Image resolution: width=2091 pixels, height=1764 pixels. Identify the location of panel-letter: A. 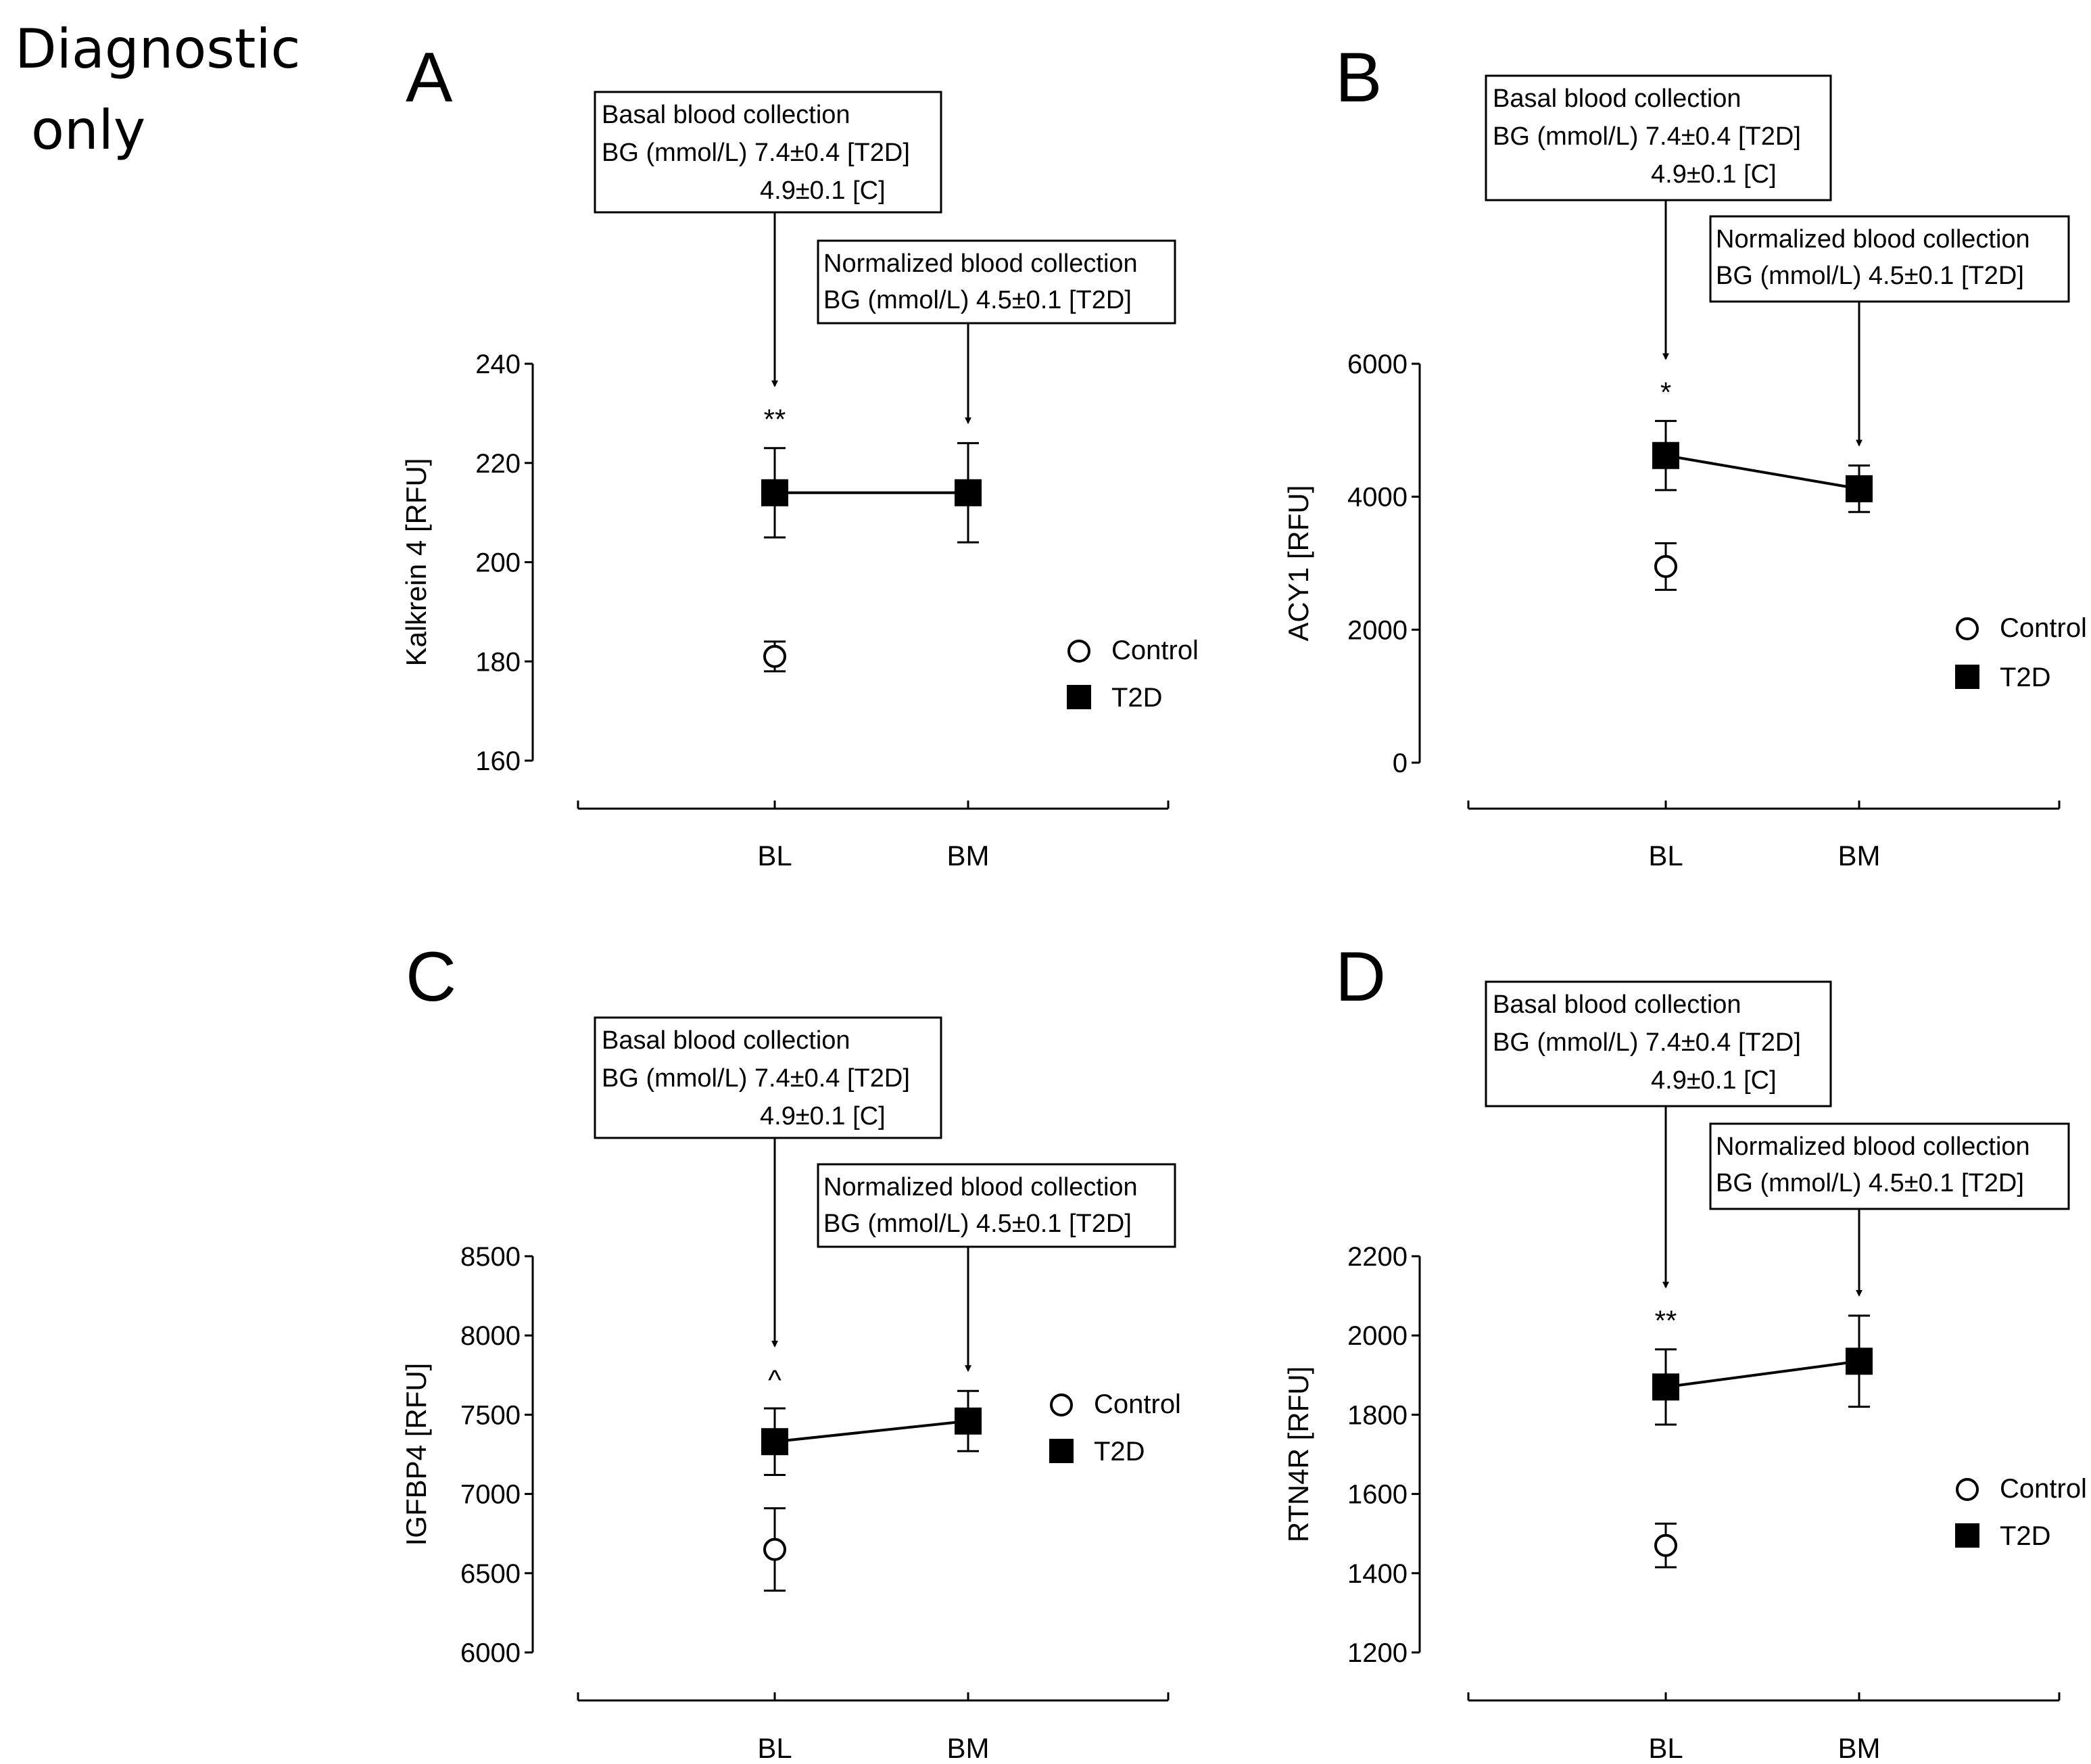
(430, 78).